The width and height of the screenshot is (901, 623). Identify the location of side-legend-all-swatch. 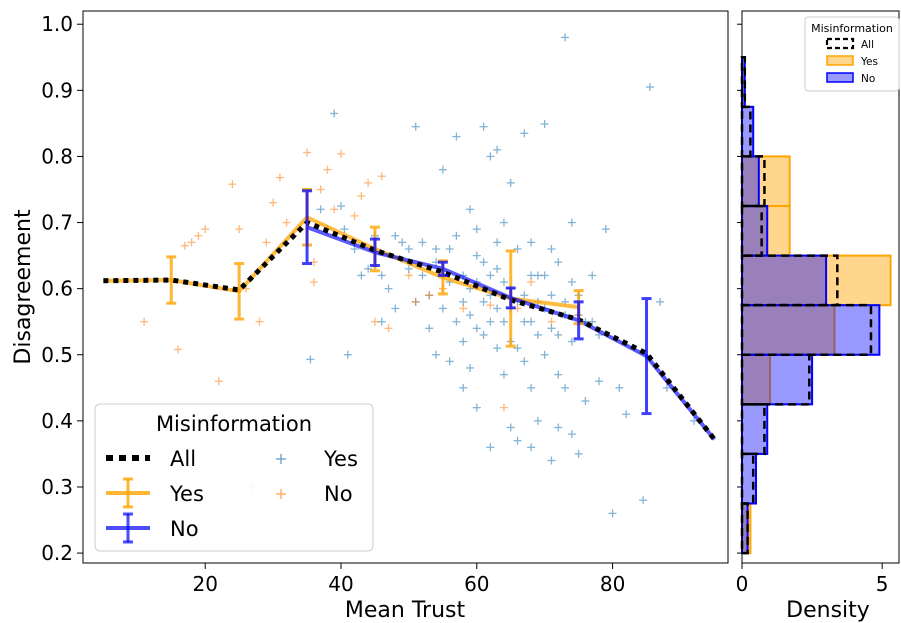
(840, 43).